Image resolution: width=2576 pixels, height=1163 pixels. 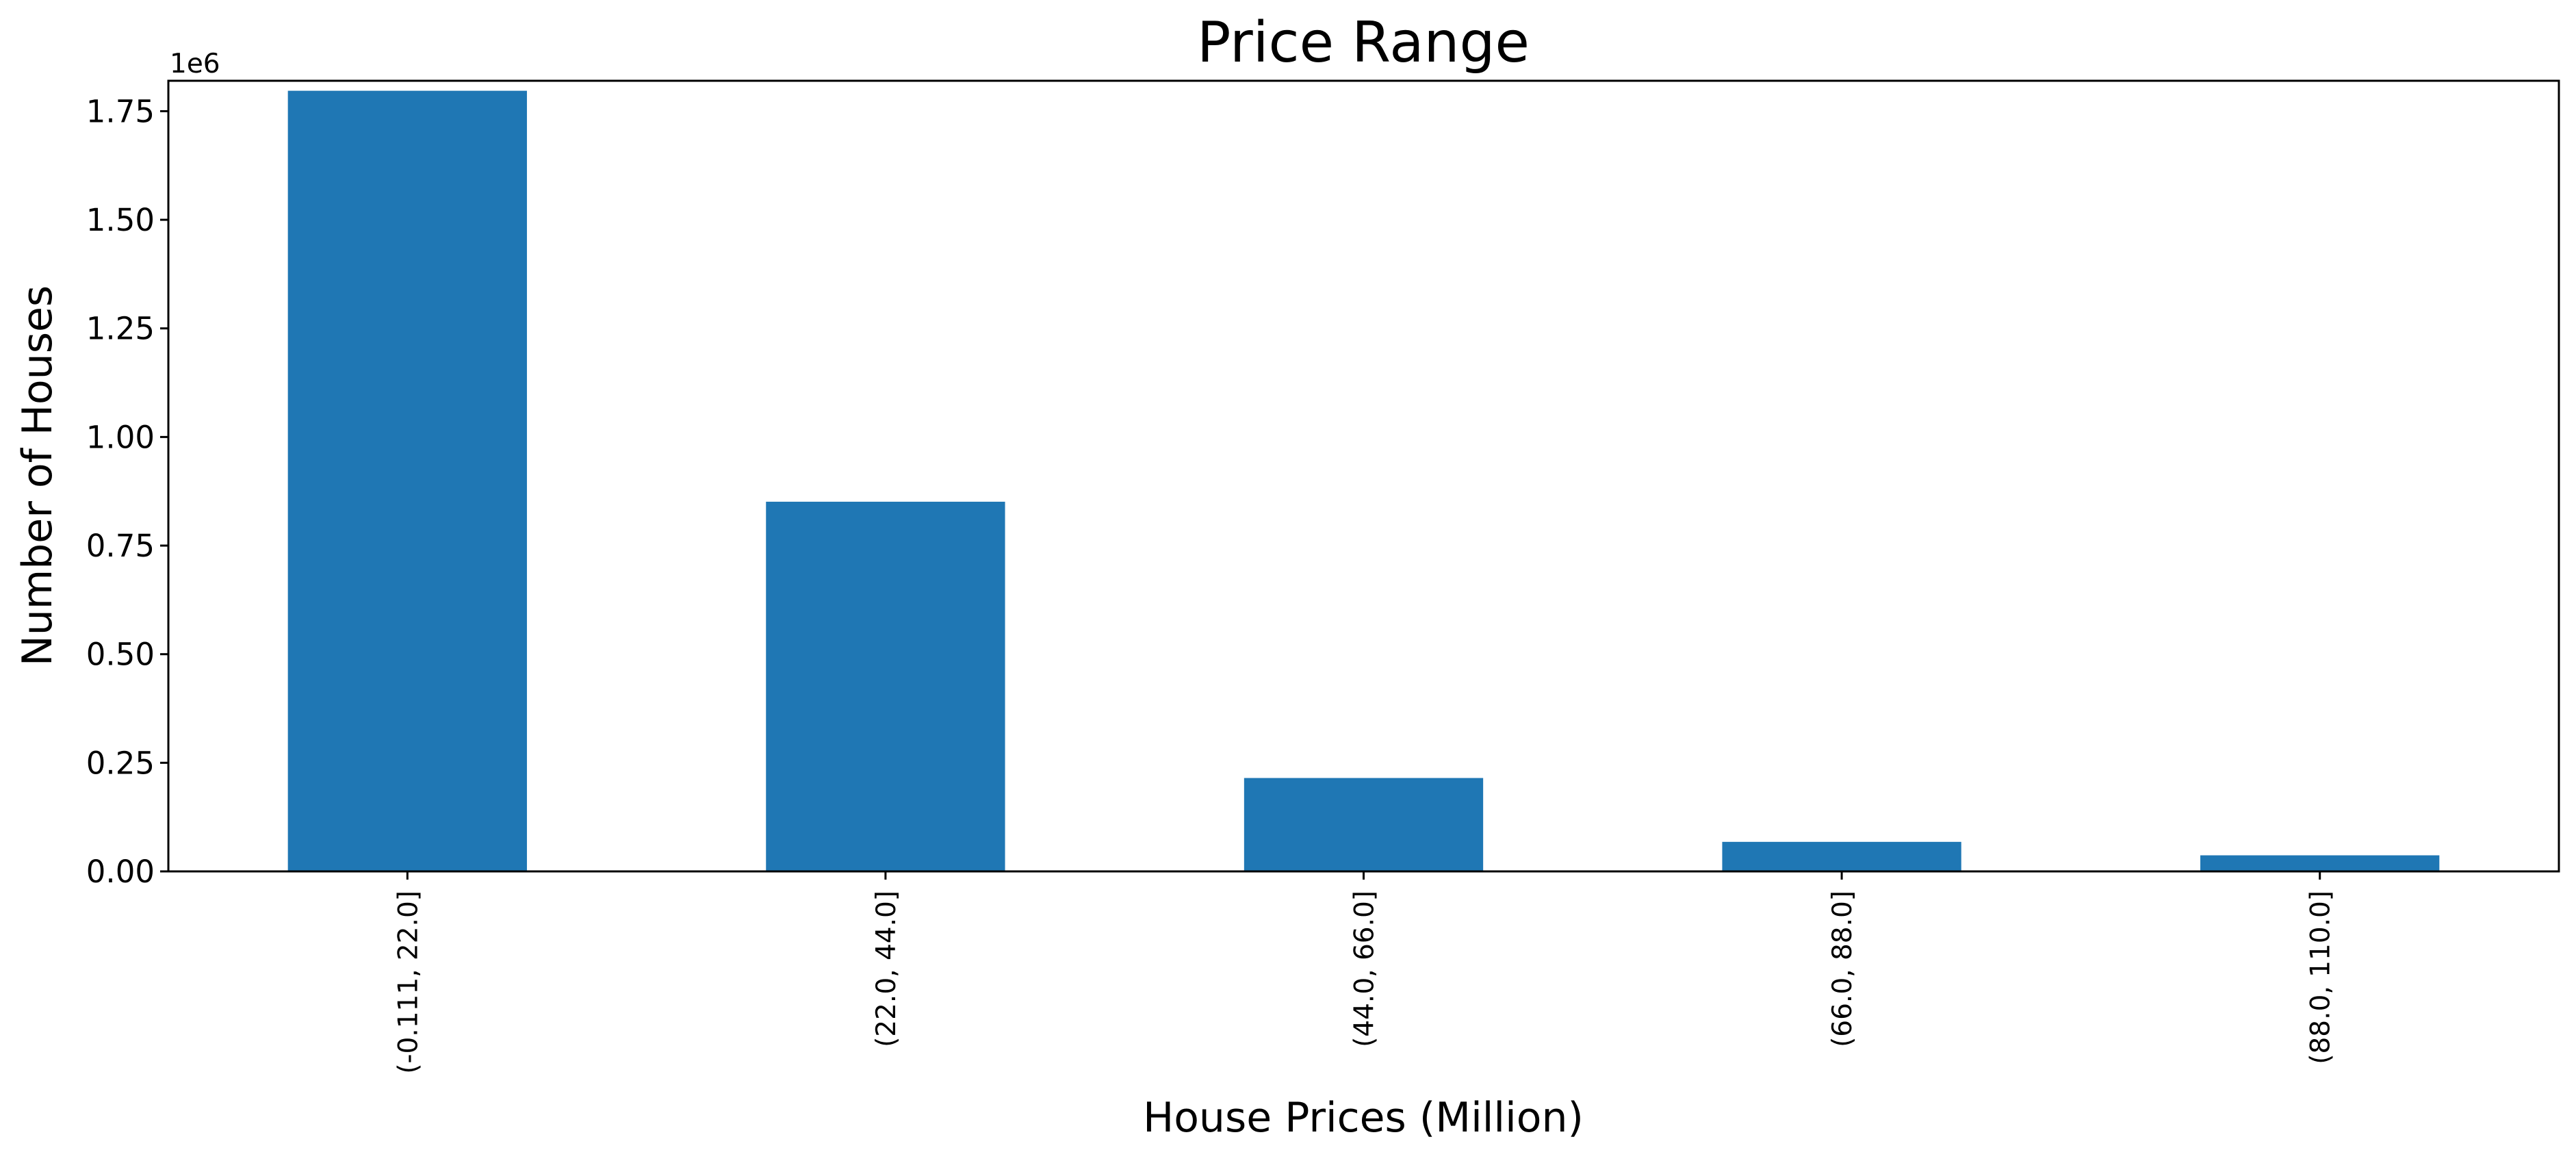 What do you see at coordinates (1365, 969) in the screenshot?
I see `x-tick-label: (44.0, 66.0]` at bounding box center [1365, 969].